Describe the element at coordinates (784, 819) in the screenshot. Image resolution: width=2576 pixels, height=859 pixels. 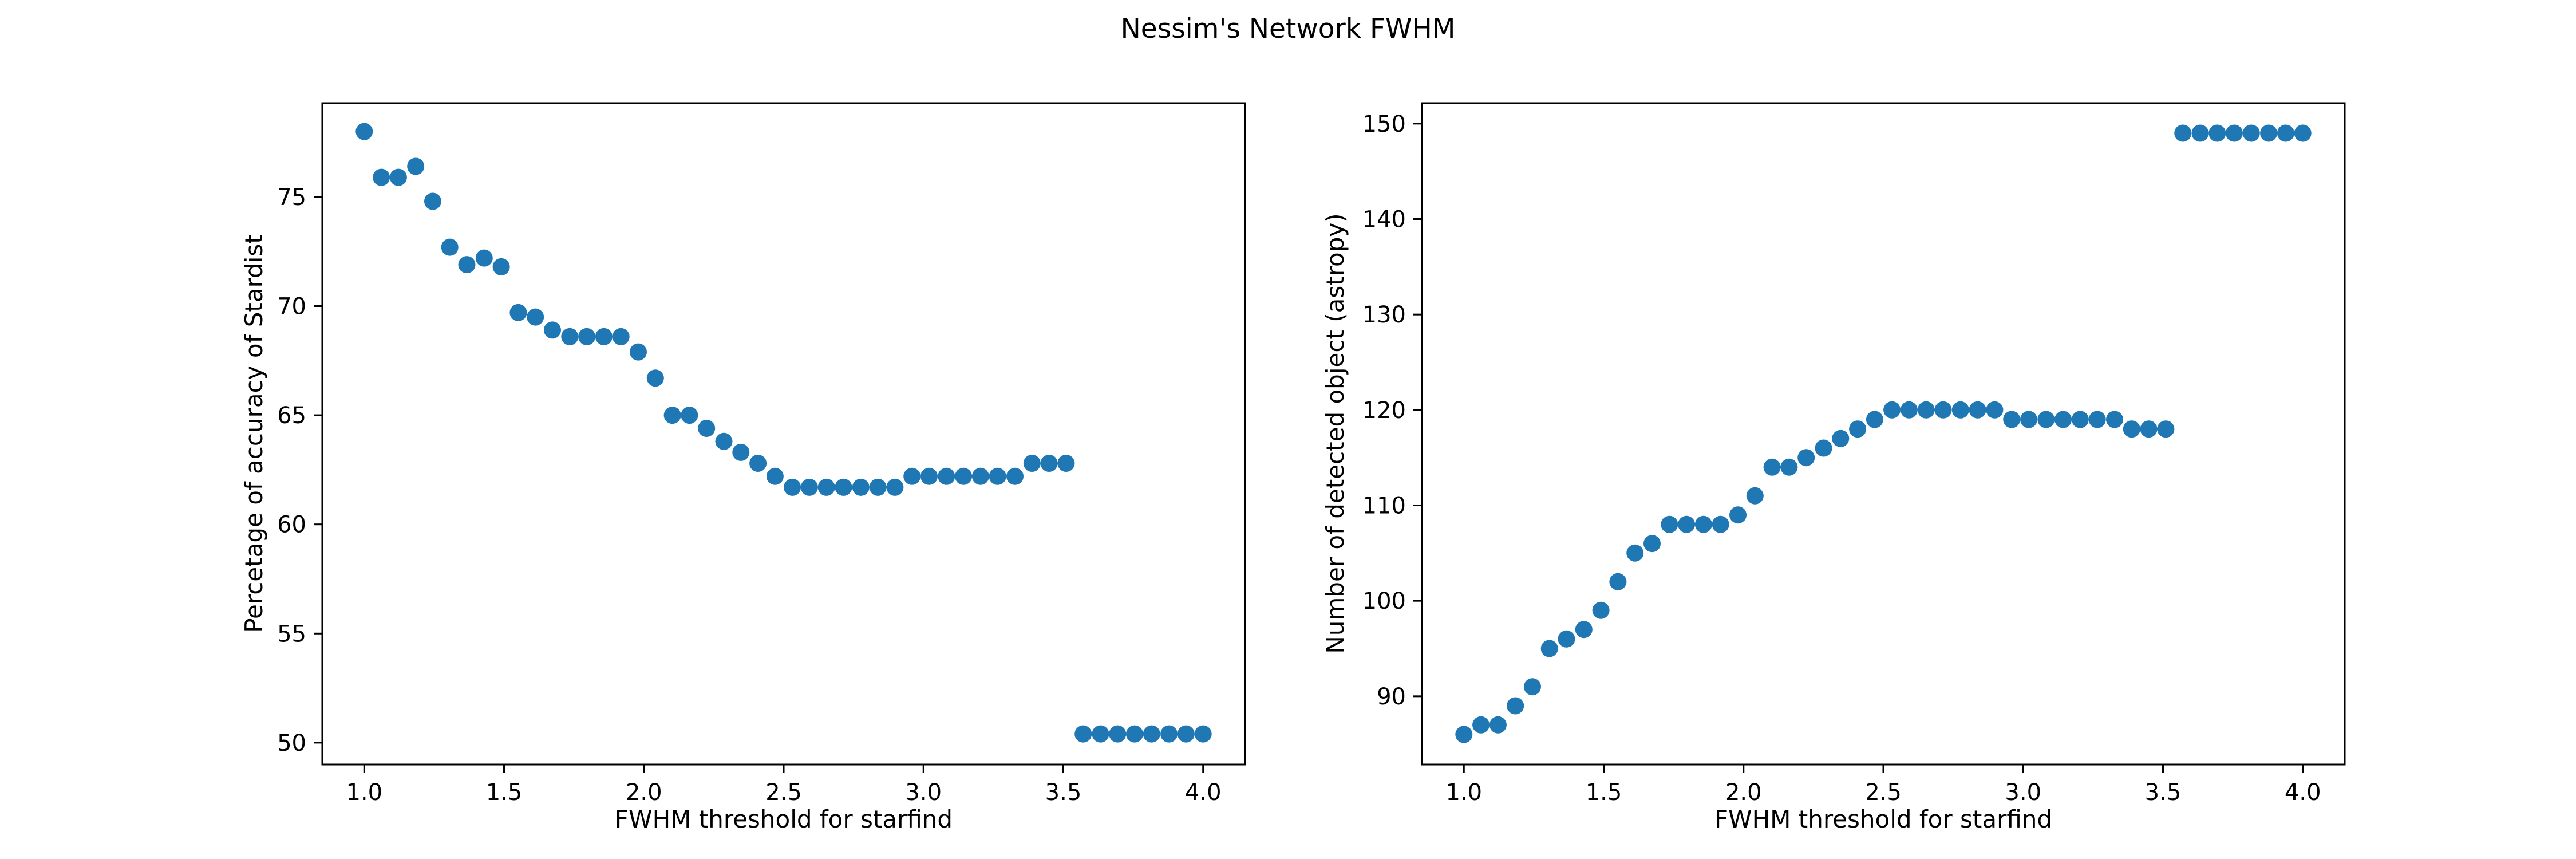
I see `left-chart-x-axis-label: FWHM threshold for starfind` at that location.